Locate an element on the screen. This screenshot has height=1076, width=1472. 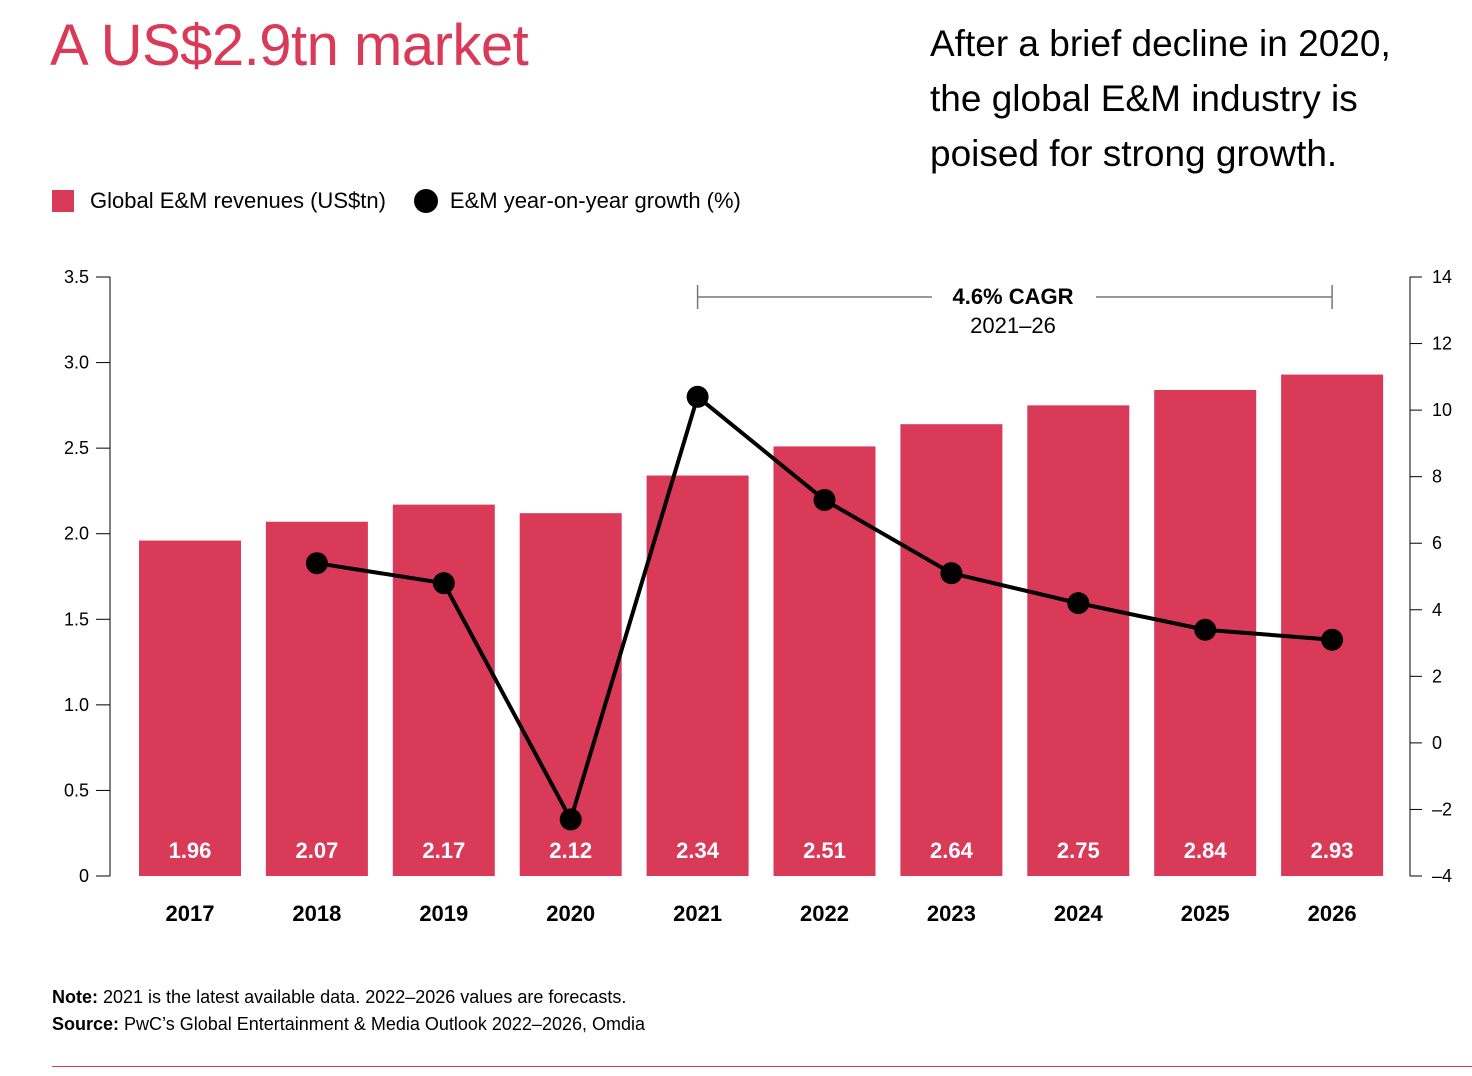
cagr-annotation: 4.6% CAGR 2021–26 is located at coordinates (1014, 311).